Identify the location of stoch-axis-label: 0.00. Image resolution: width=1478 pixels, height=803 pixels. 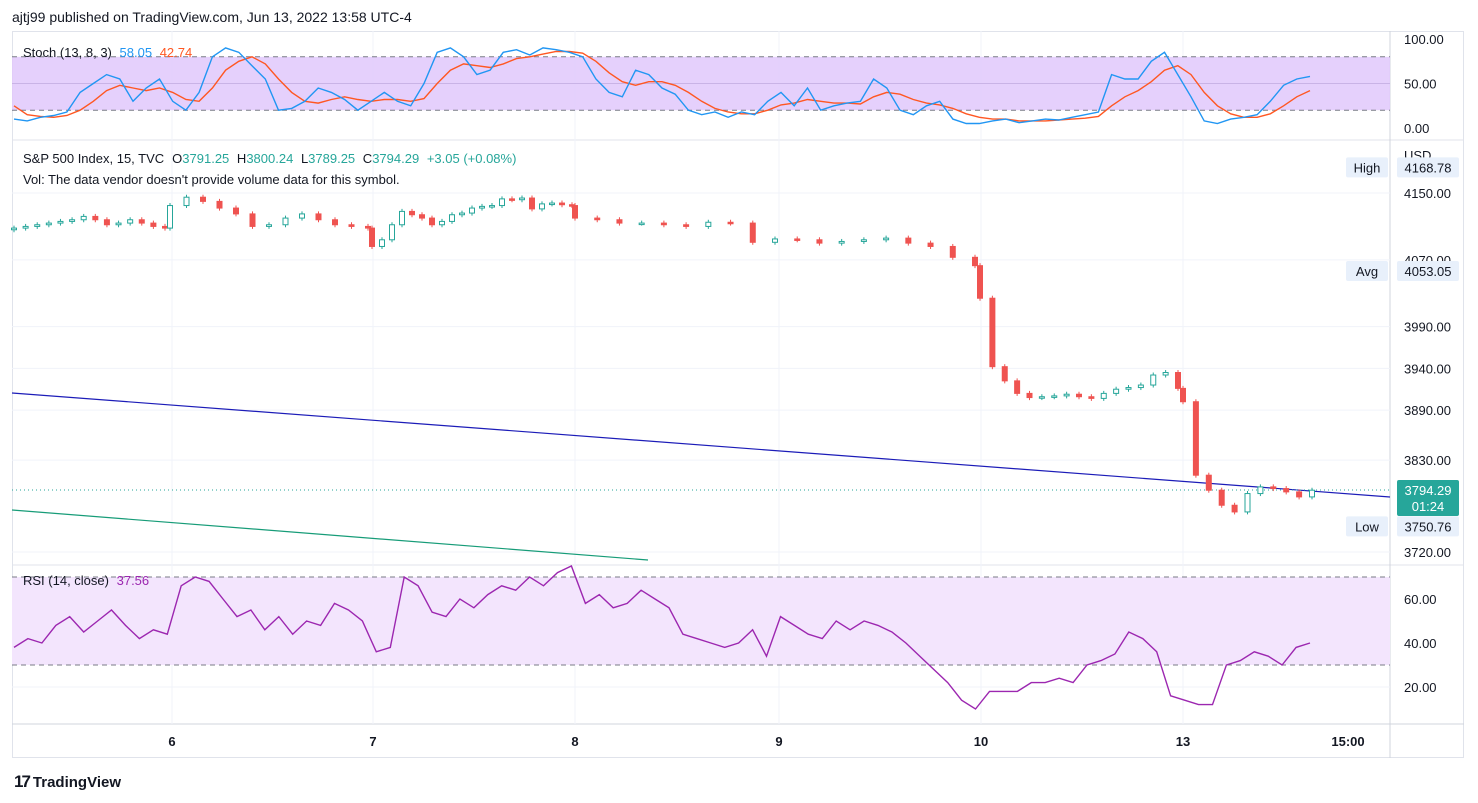
(1416, 128).